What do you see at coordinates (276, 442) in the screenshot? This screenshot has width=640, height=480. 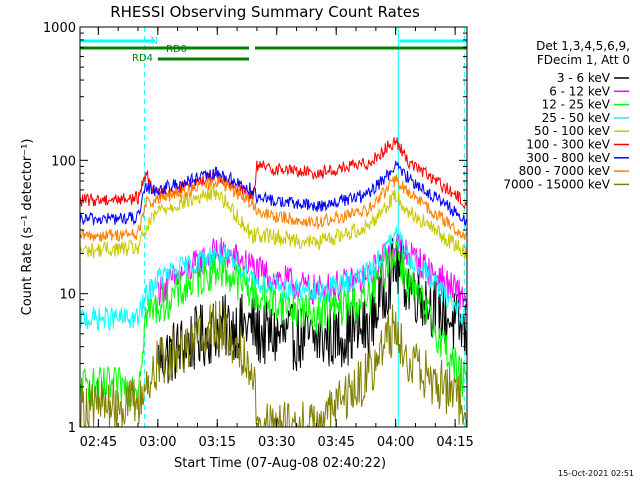 I see `x-tick-label: 03:30` at bounding box center [276, 442].